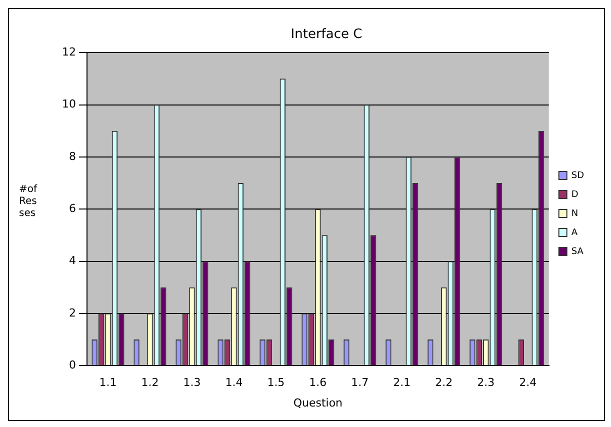 The image size is (611, 427). What do you see at coordinates (318, 403) in the screenshot?
I see `x-axis-title: Question` at bounding box center [318, 403].